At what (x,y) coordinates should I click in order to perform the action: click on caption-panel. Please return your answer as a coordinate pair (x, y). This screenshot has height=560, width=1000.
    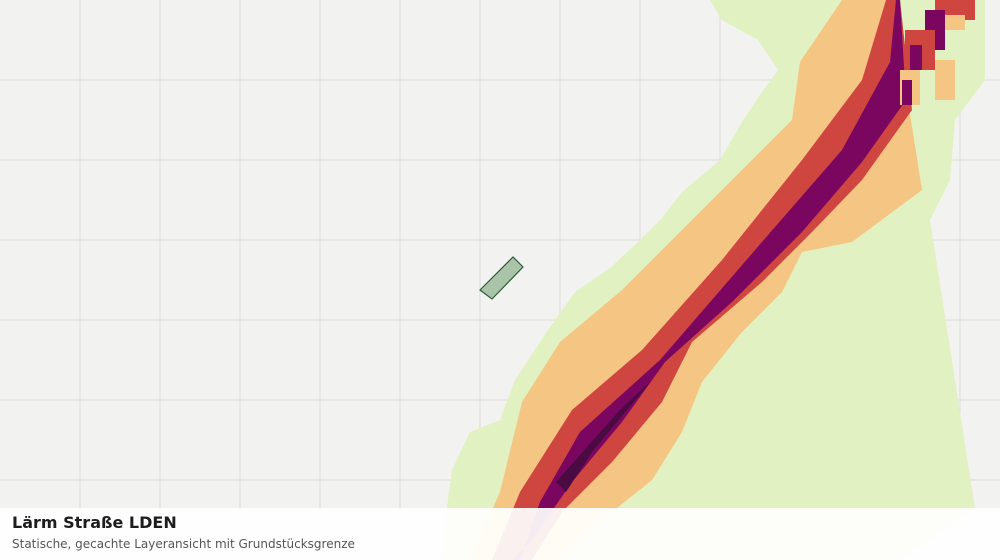
    Looking at the image, I should click on (500, 534).